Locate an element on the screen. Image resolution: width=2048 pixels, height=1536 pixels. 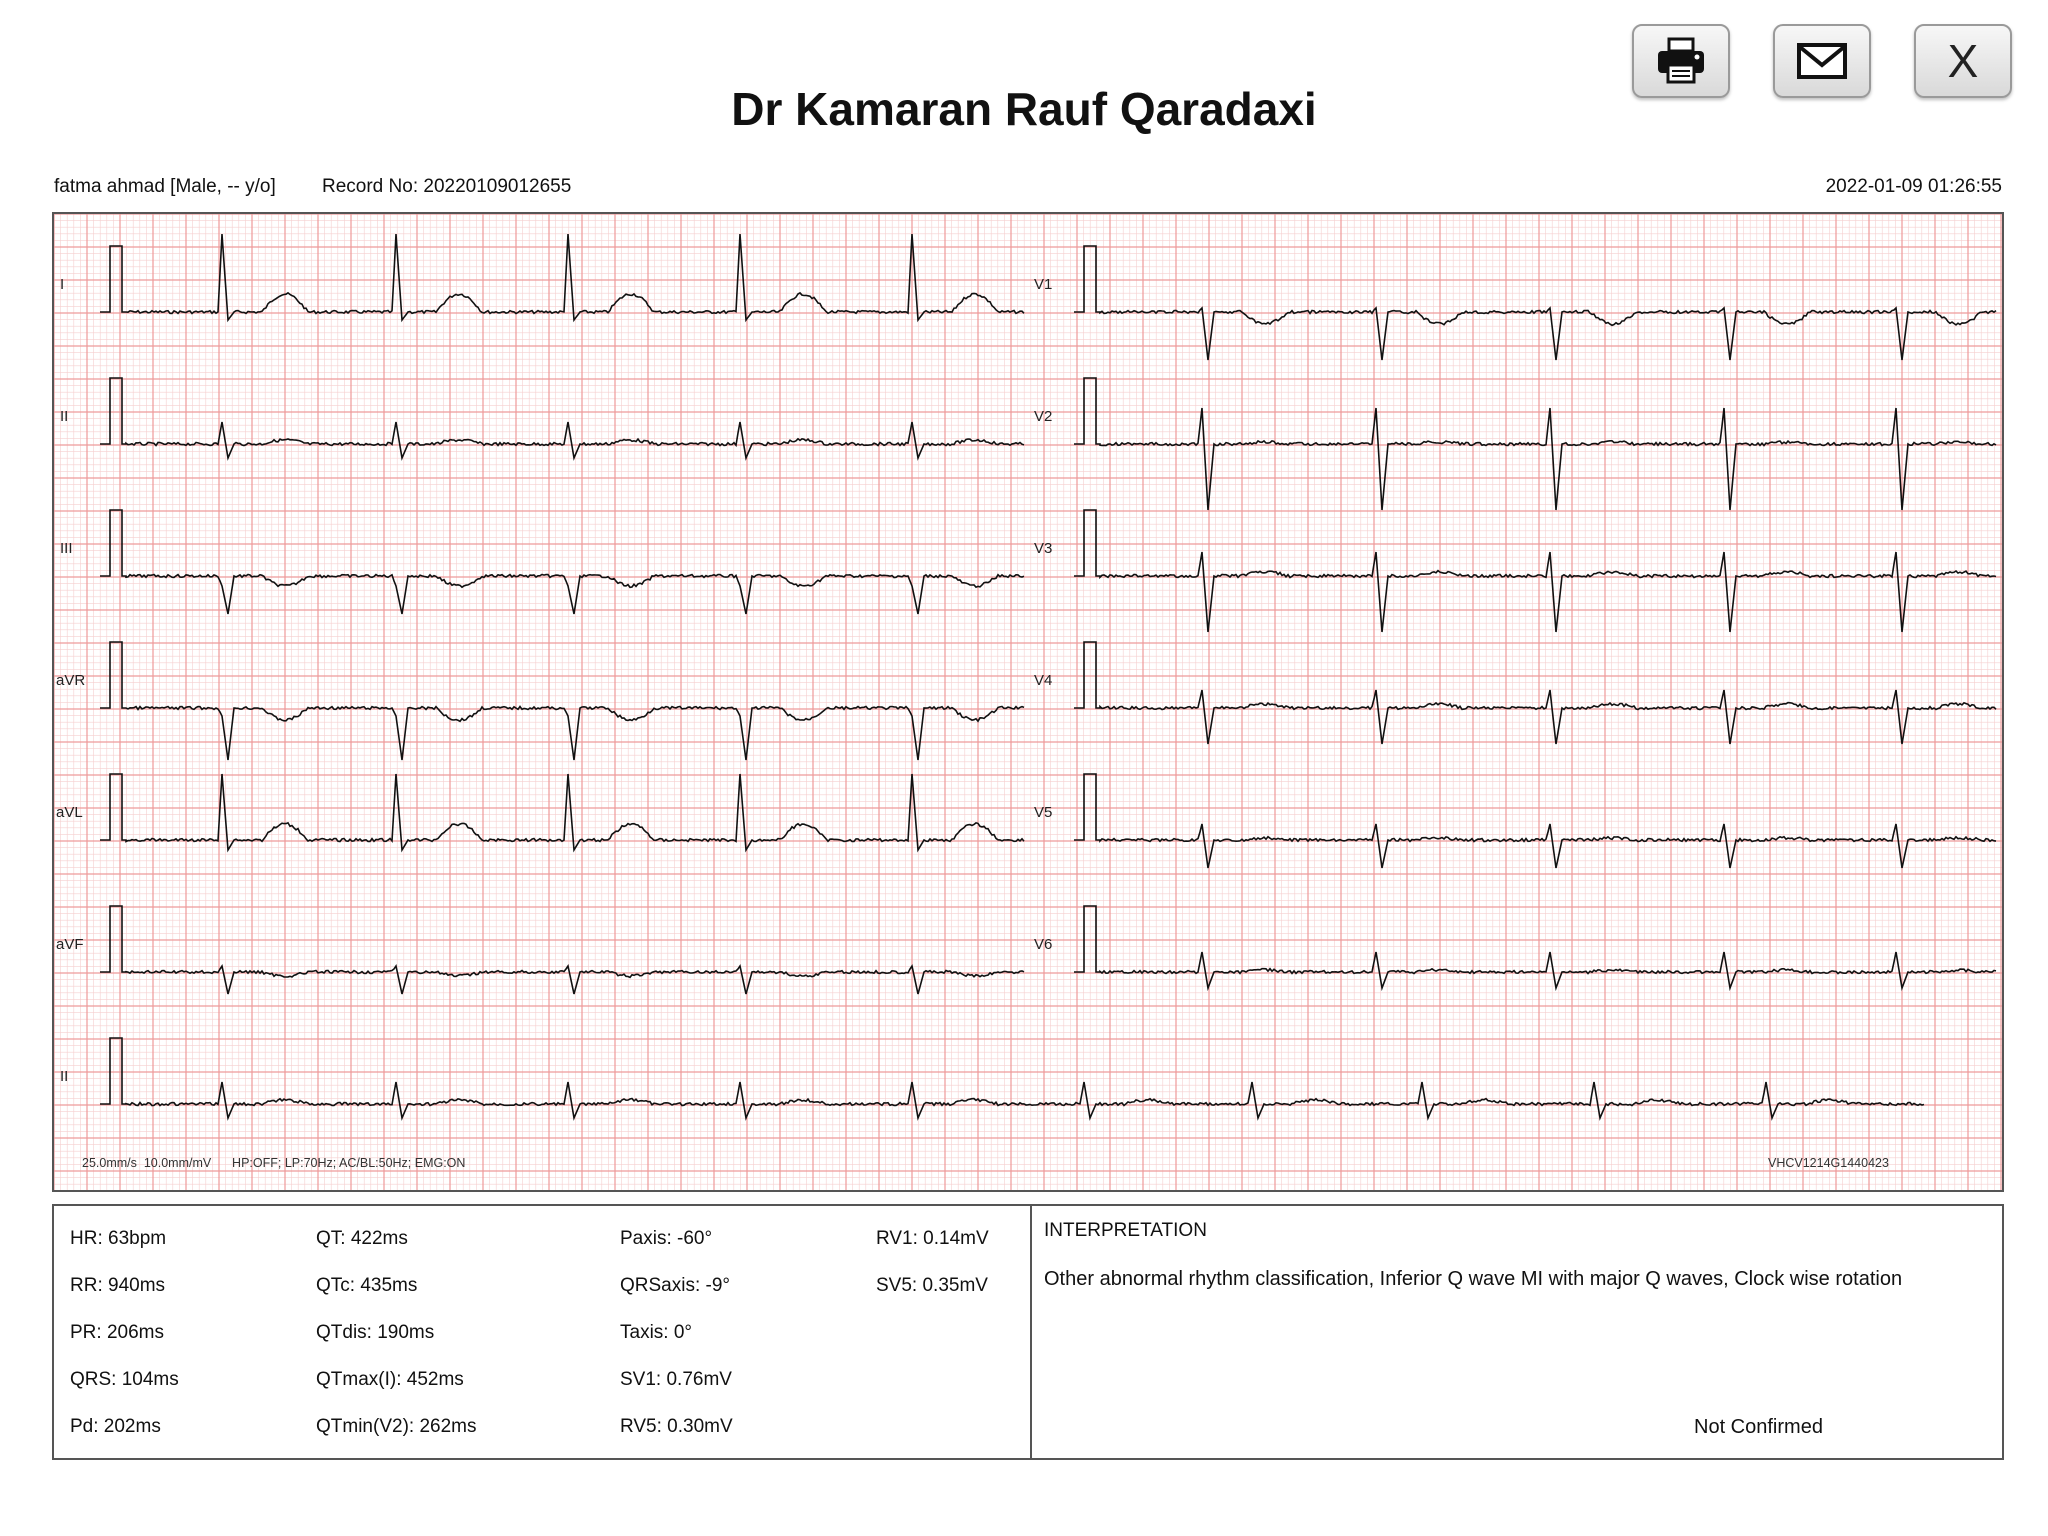
print-button is located at coordinates (1681, 61).